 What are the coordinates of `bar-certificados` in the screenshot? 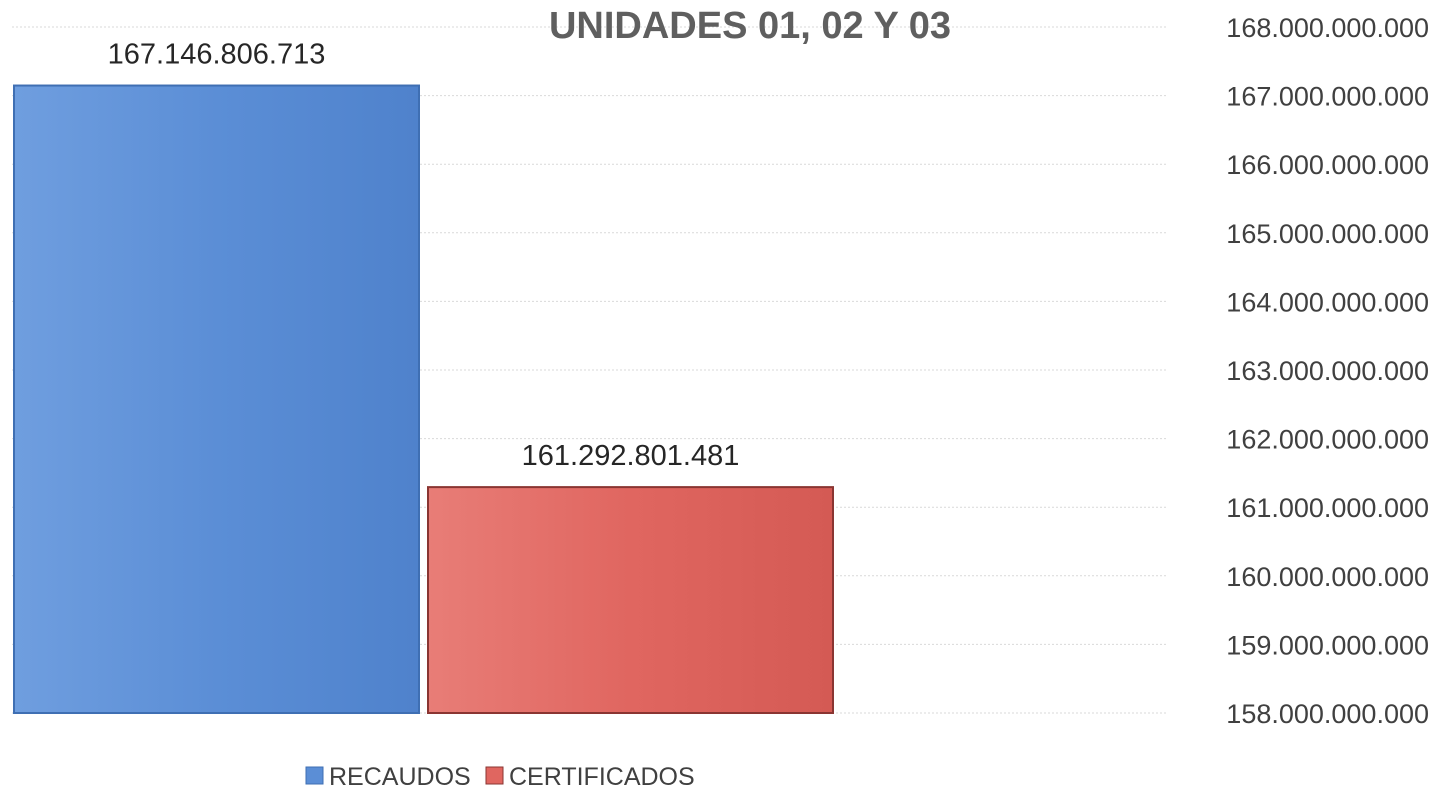 It's located at (630, 600).